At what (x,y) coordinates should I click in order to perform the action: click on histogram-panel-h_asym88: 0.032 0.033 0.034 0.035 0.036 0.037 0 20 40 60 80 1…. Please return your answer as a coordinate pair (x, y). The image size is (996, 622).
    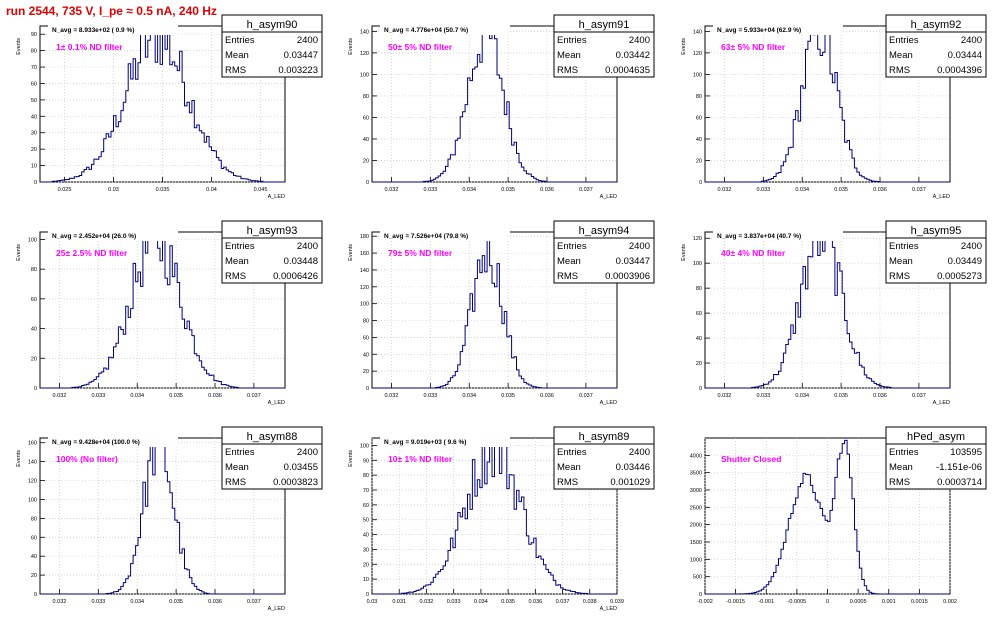
    Looking at the image, I should click on (169, 519).